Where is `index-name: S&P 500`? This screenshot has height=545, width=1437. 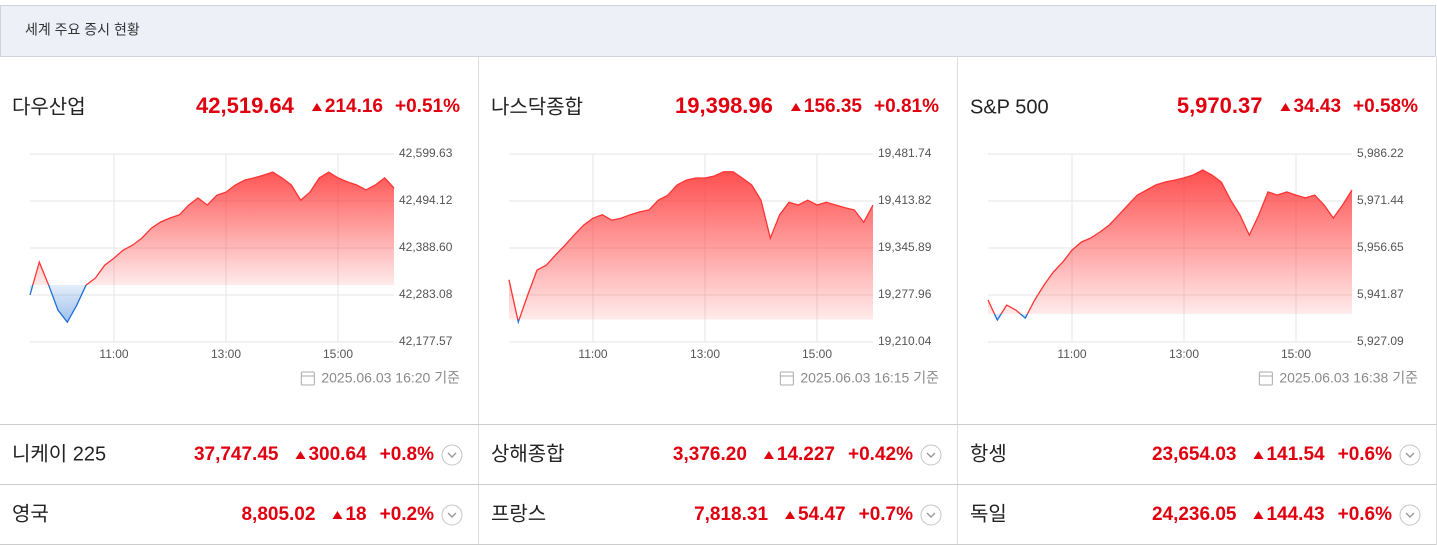
index-name: S&P 500 is located at coordinates (1009, 107).